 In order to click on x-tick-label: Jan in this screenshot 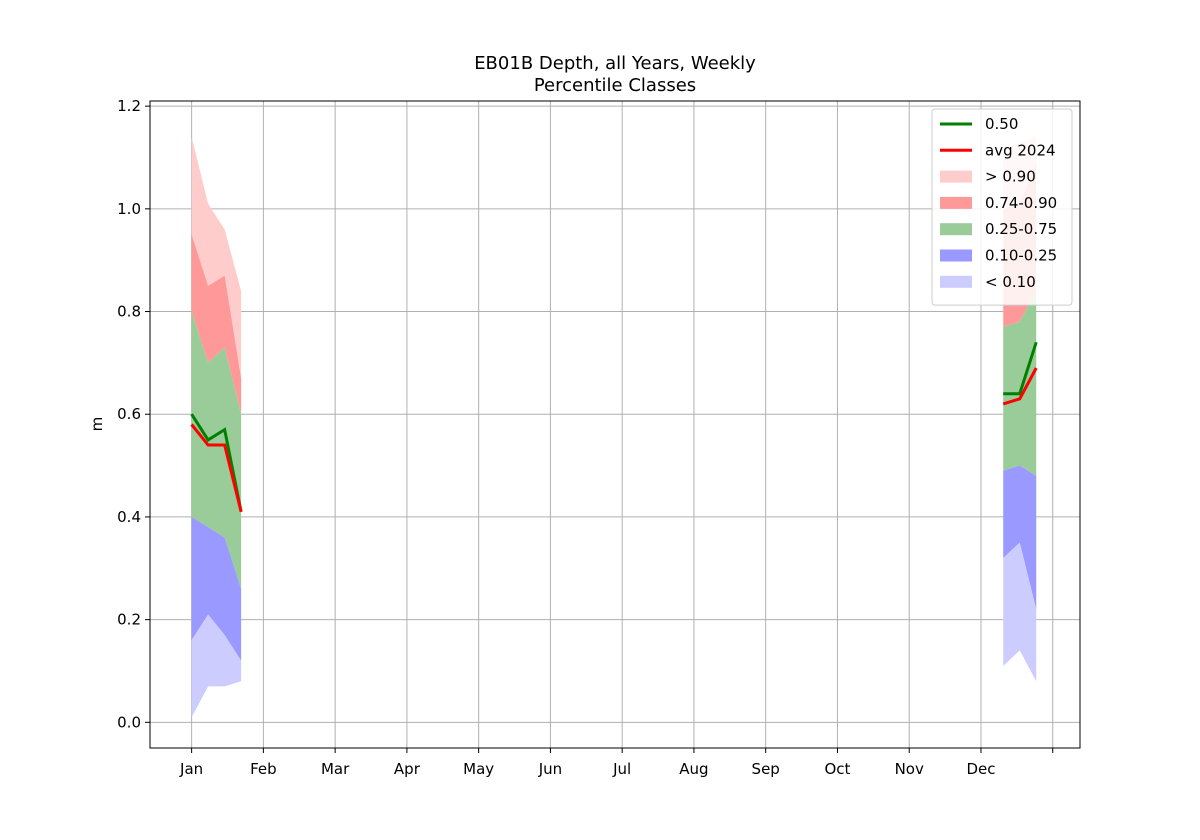, I will do `click(191, 769)`.